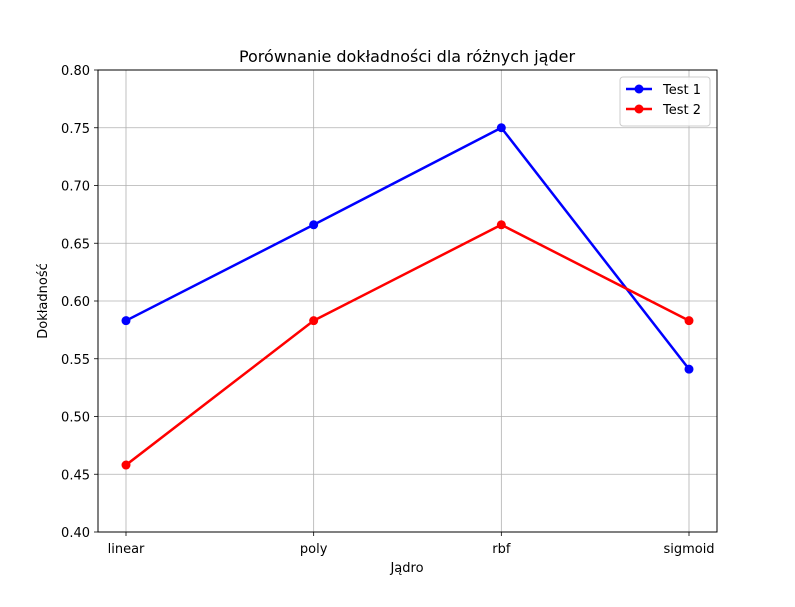 The image size is (795, 607). Describe the element at coordinates (126, 549) in the screenshot. I see `x-tick-label: linear` at that location.